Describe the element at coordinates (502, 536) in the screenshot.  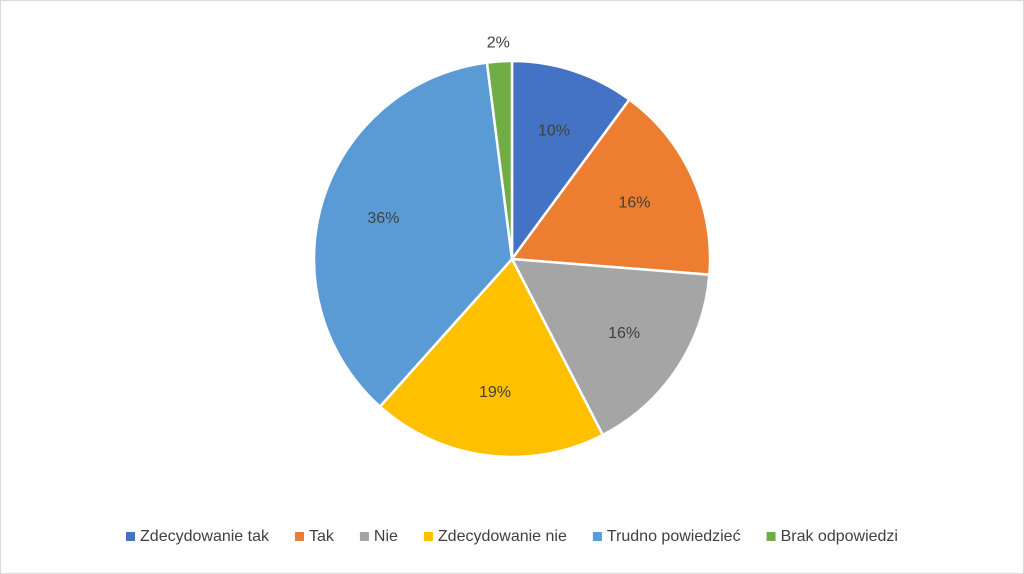
I see `legend-label: Zdecydowanie nie` at that location.